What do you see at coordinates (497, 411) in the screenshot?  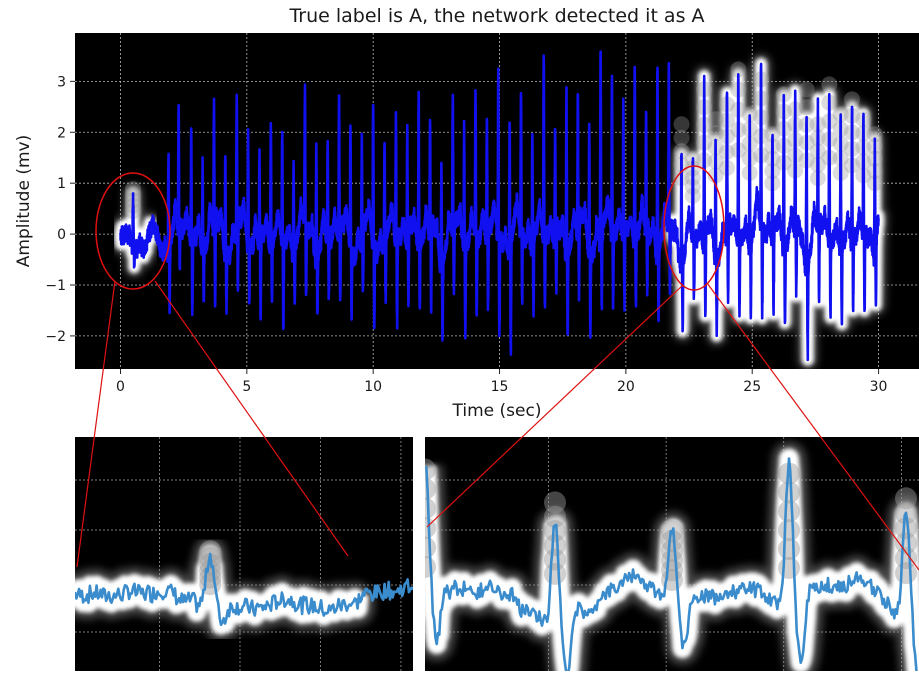 I see `x-axis-label: Time (sec)` at bounding box center [497, 411].